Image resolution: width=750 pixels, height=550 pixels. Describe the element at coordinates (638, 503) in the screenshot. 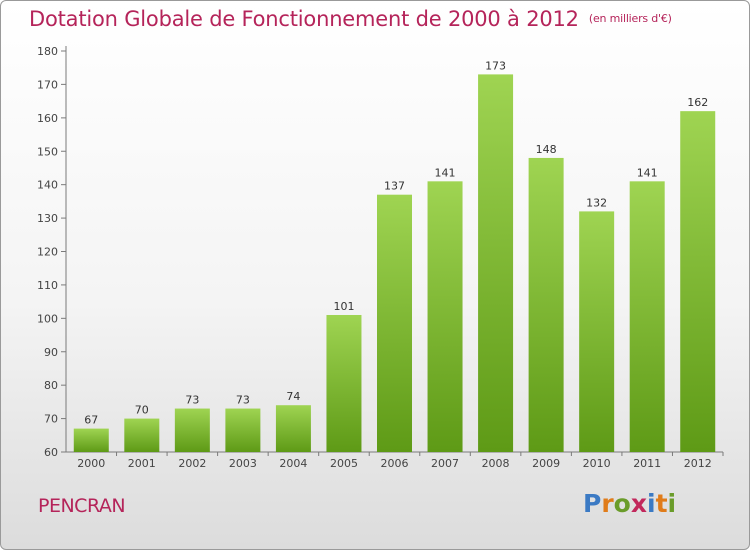

I see `logo-letter: x` at that location.